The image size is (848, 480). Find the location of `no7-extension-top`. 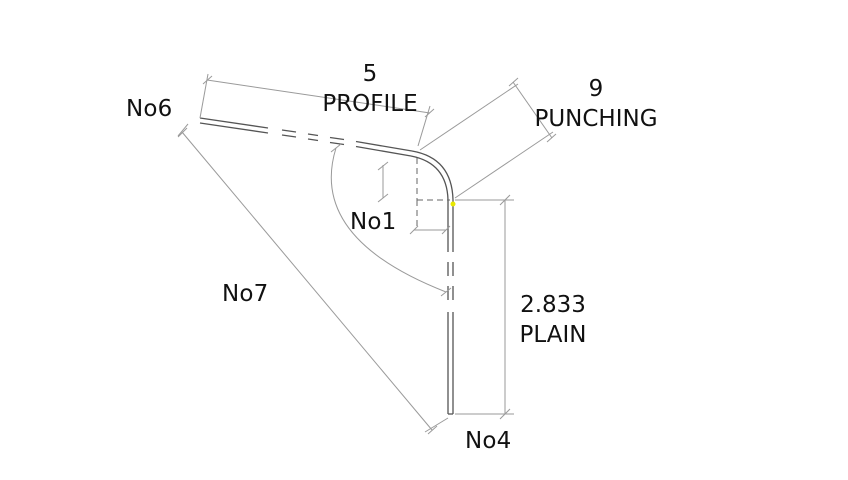

no7-extension-top is located at coordinates (183, 130).